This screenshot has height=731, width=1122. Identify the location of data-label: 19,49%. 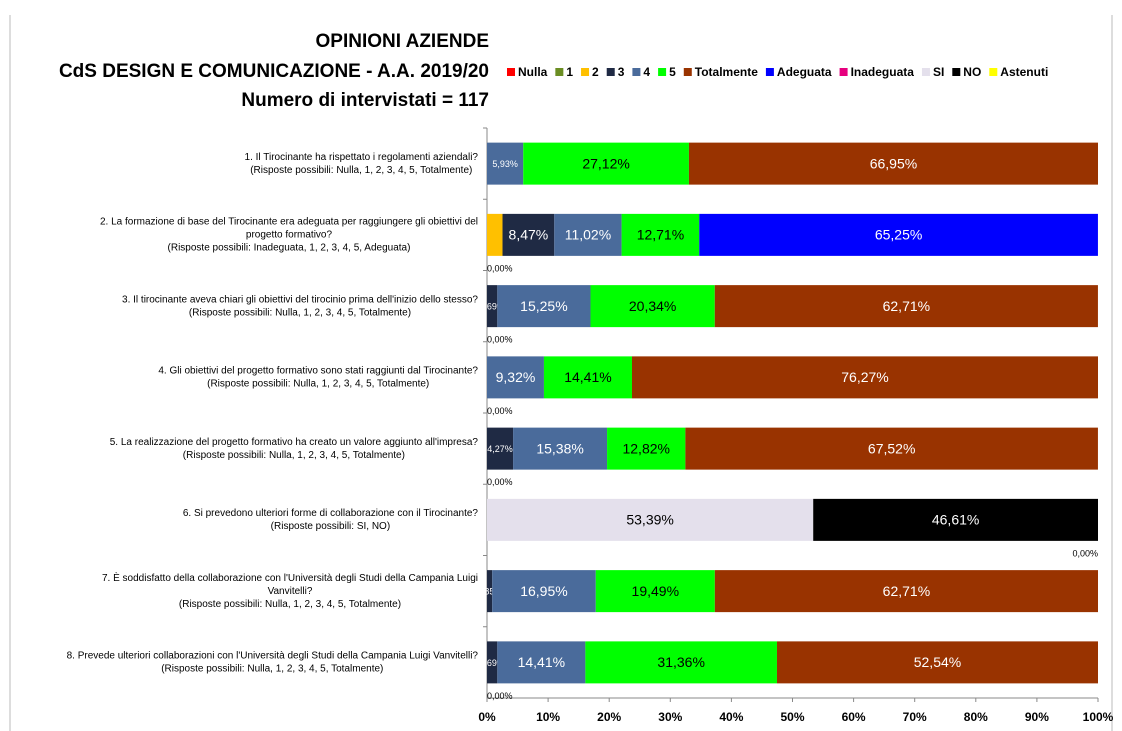
(655, 591).